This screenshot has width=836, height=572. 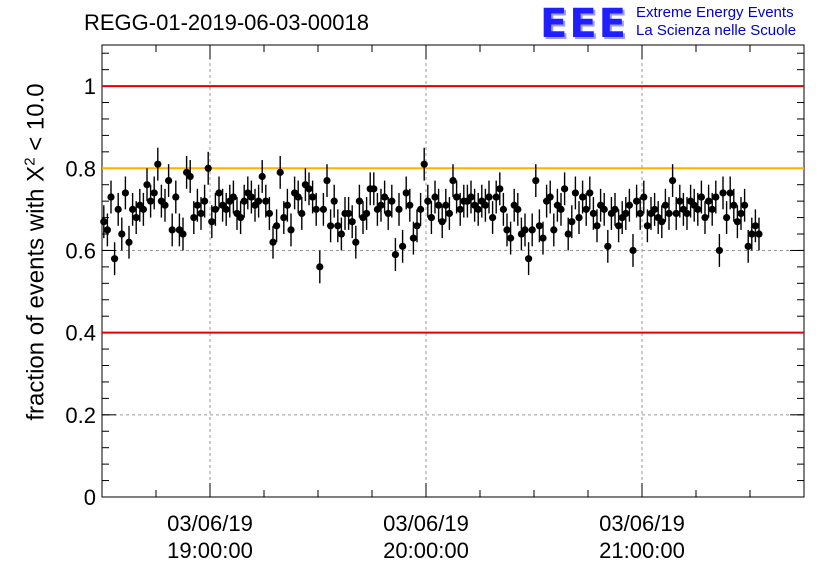 I want to click on x-tick-time-label: 20:00:00, so click(x=426, y=550).